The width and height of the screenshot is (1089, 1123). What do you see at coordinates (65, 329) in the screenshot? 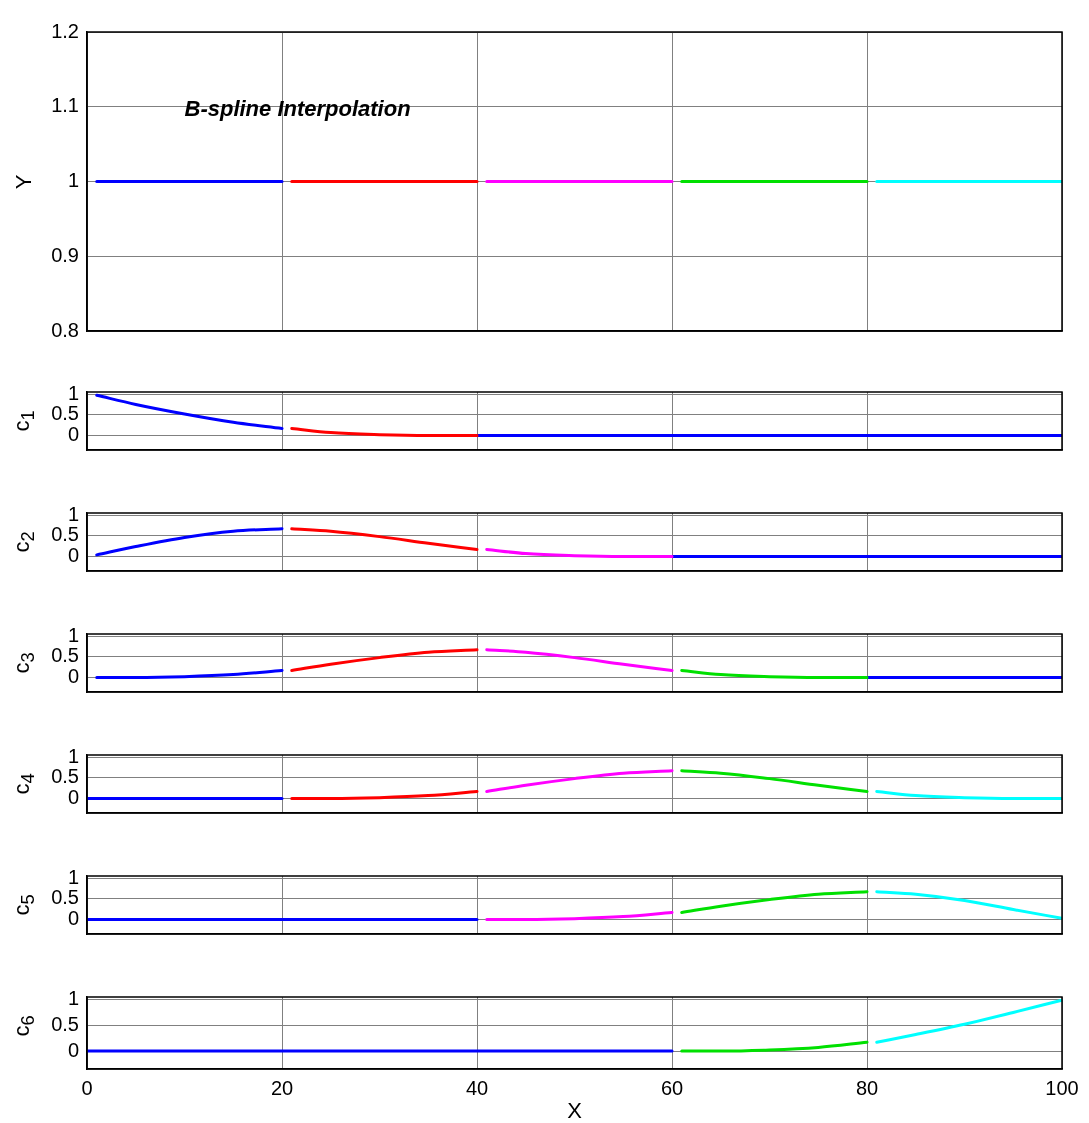
I see `y-tick-label: 0.8` at bounding box center [65, 329].